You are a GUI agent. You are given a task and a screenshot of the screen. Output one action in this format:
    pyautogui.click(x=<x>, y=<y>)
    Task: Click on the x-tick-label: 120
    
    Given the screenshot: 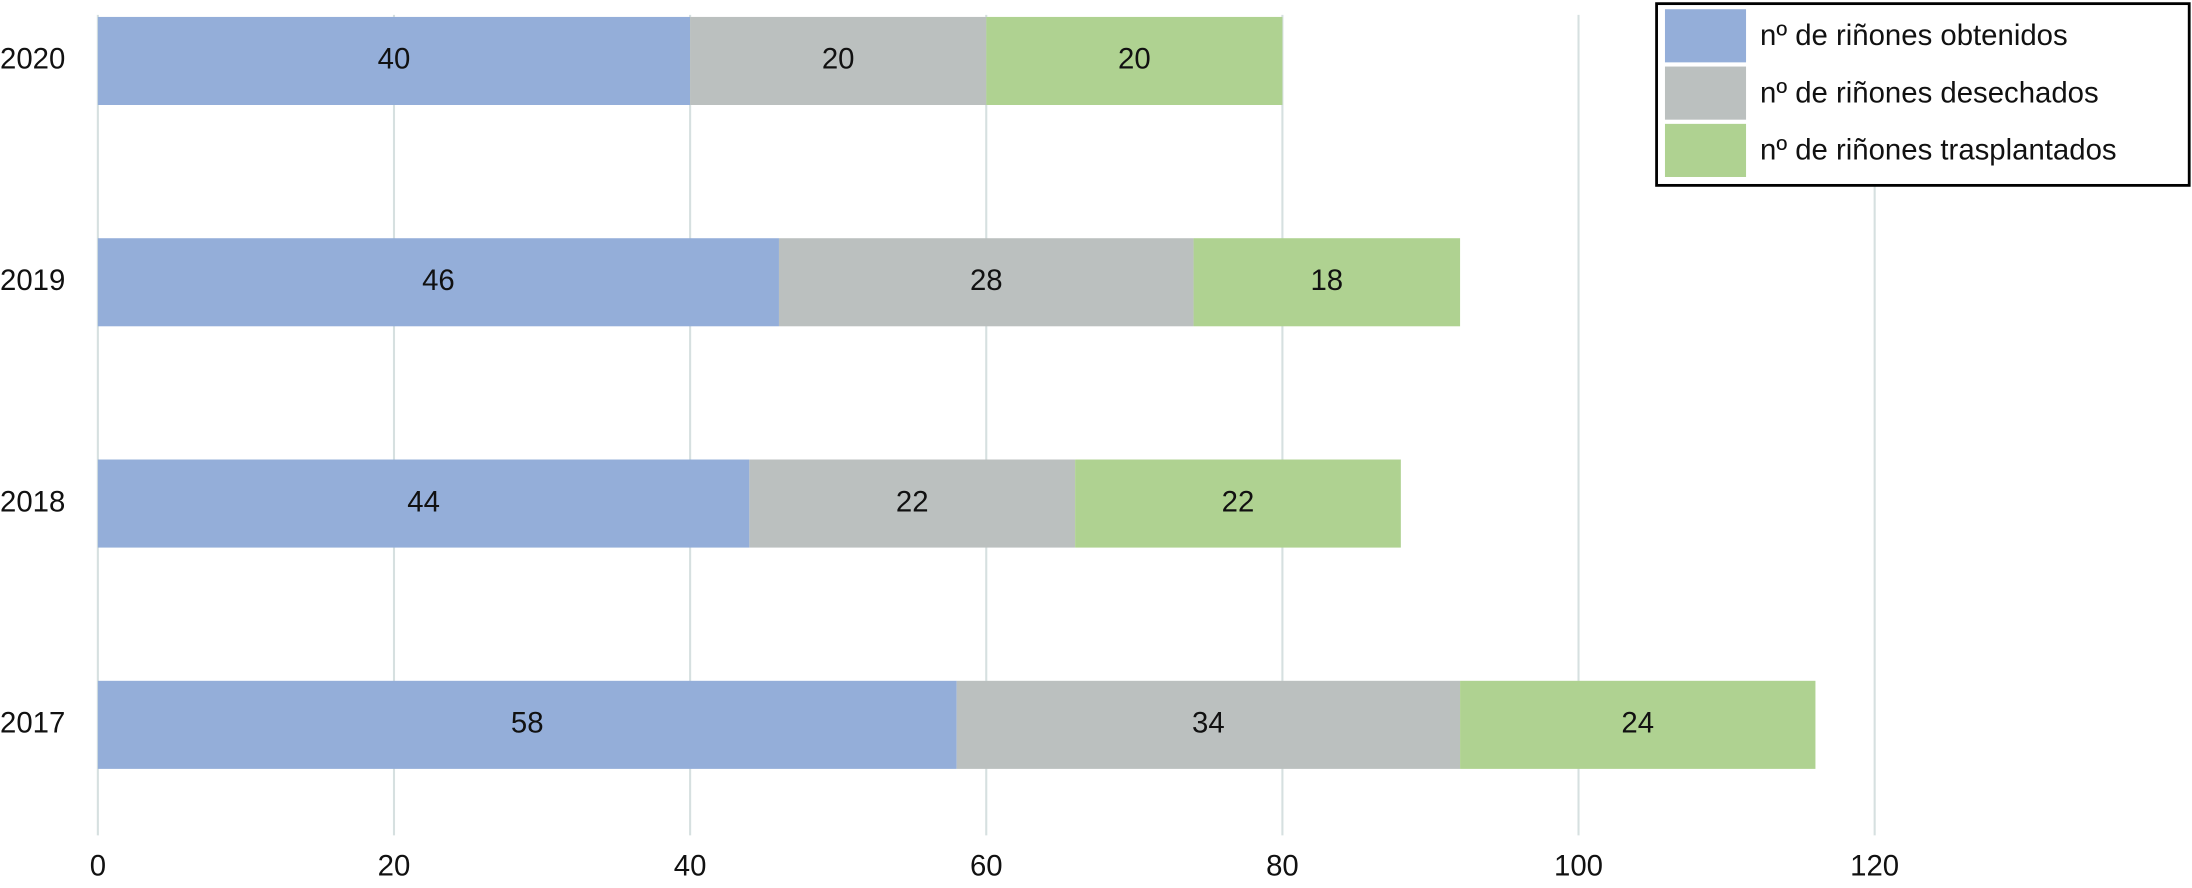 What is the action you would take?
    pyautogui.click(x=1874, y=865)
    